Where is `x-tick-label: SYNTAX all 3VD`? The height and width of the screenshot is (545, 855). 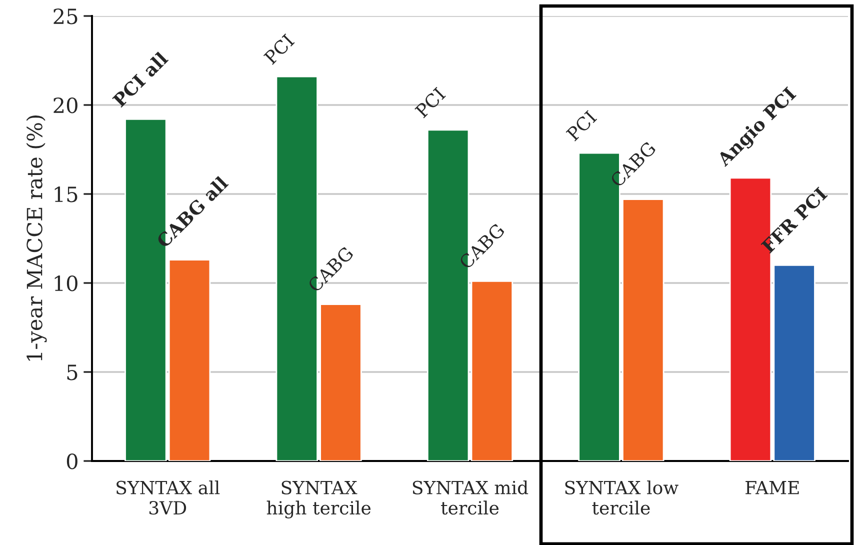
x-tick-label: SYNTAX all 3VD is located at coordinates (168, 497).